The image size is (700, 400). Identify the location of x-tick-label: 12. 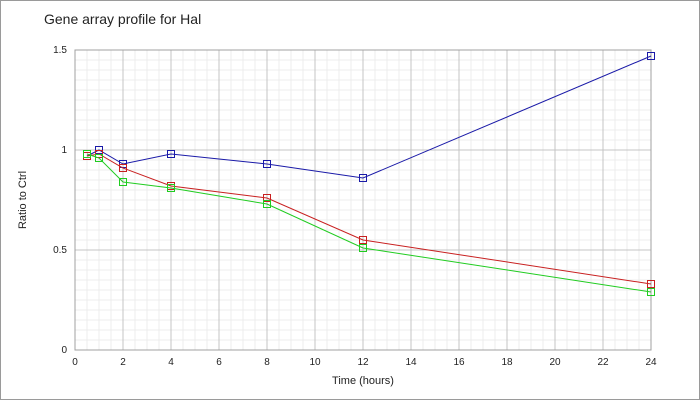
(363, 362).